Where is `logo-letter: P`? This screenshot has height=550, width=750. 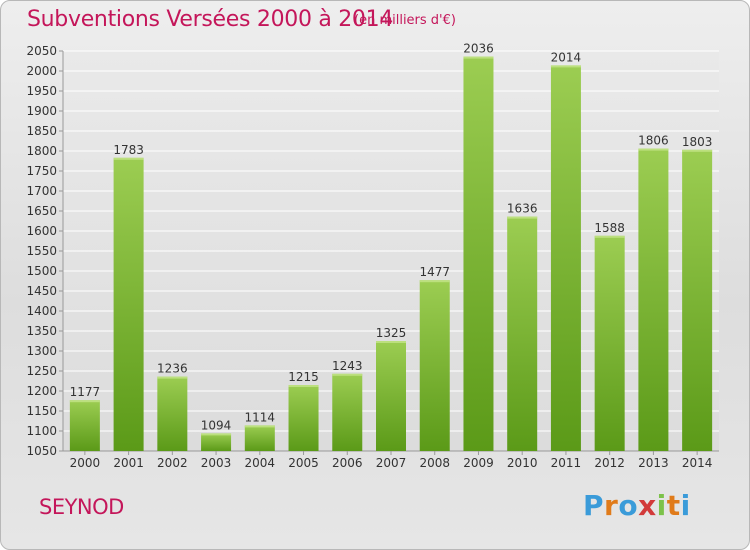
logo-letter: P is located at coordinates (594, 505).